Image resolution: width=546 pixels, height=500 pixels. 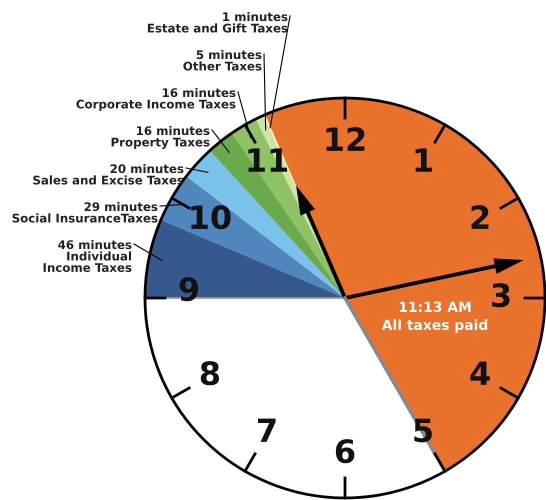 What do you see at coordinates (85, 218) in the screenshot?
I see `slice-label: Social InsuranceTaxes` at bounding box center [85, 218].